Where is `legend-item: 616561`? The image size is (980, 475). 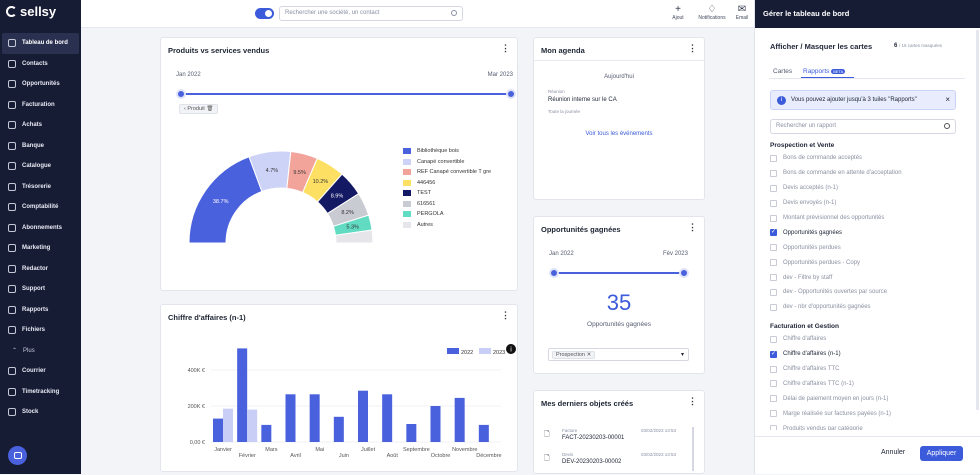 legend-item: 616561 is located at coordinates (447, 204).